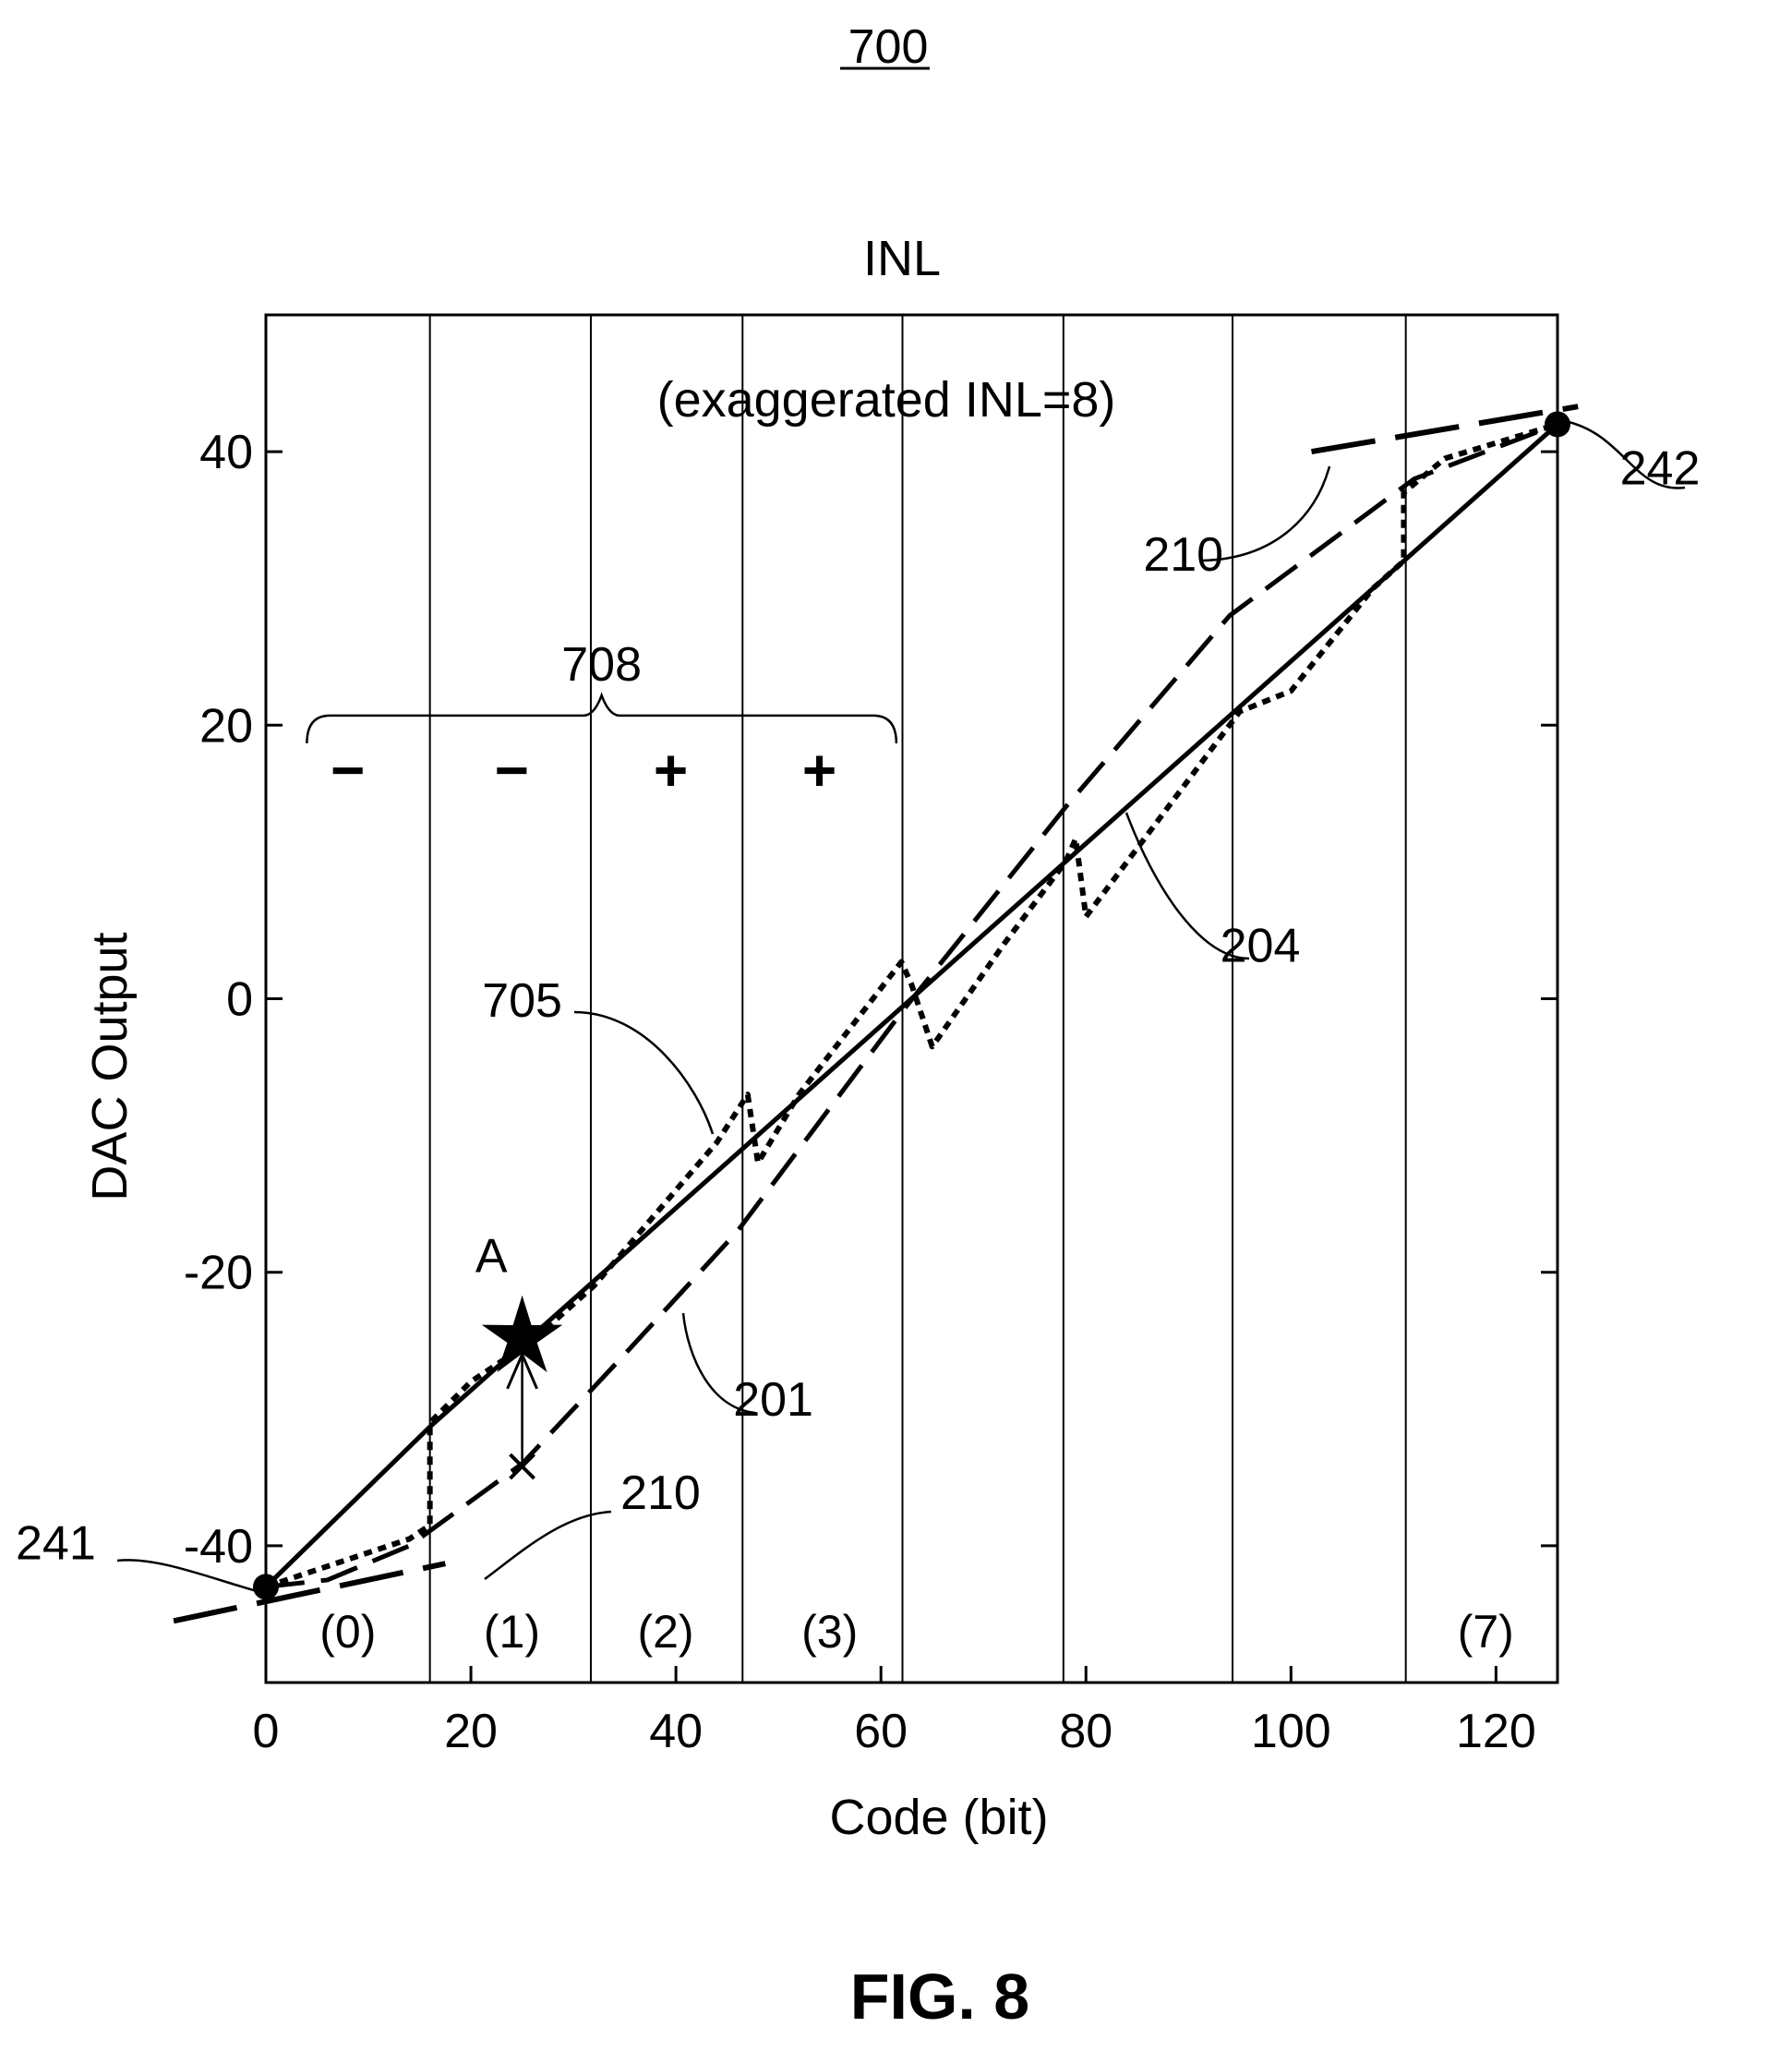  I want to click on annotation-204: 204, so click(1261, 946).